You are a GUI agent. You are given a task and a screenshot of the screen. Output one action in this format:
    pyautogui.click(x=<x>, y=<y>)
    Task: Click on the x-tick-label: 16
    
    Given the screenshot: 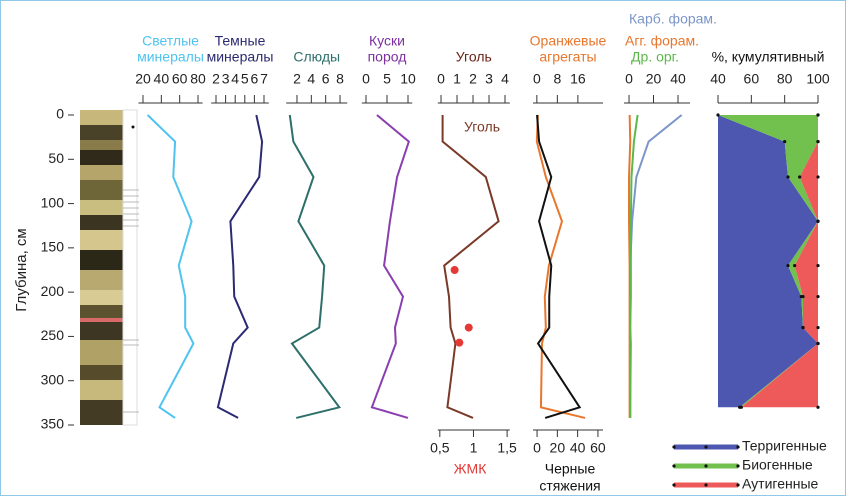 What is the action you would take?
    pyautogui.click(x=578, y=79)
    